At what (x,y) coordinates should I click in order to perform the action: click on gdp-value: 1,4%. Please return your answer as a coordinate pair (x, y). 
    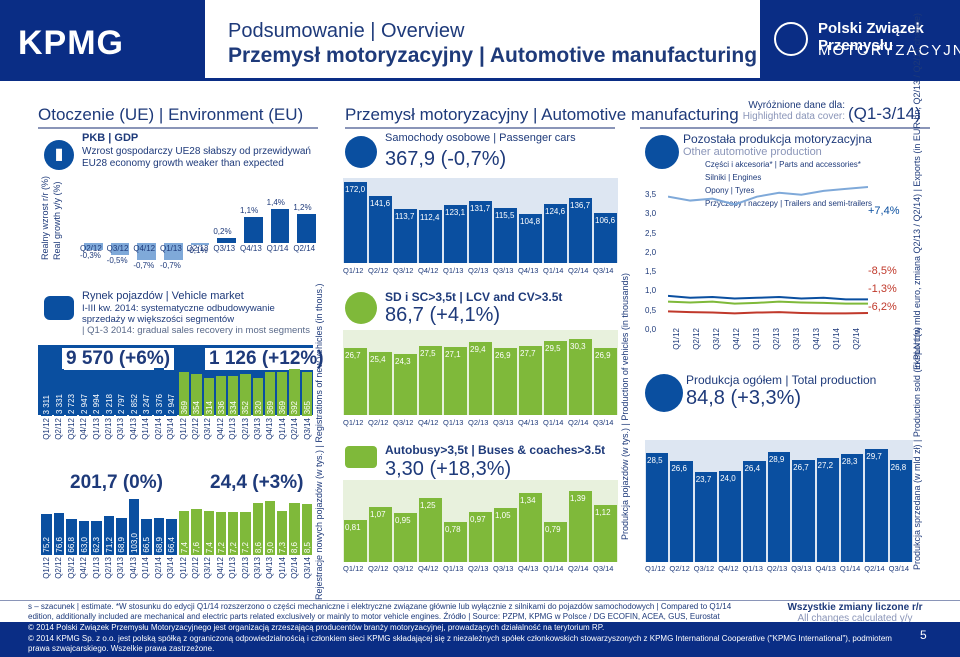
    Looking at the image, I should click on (275, 203).